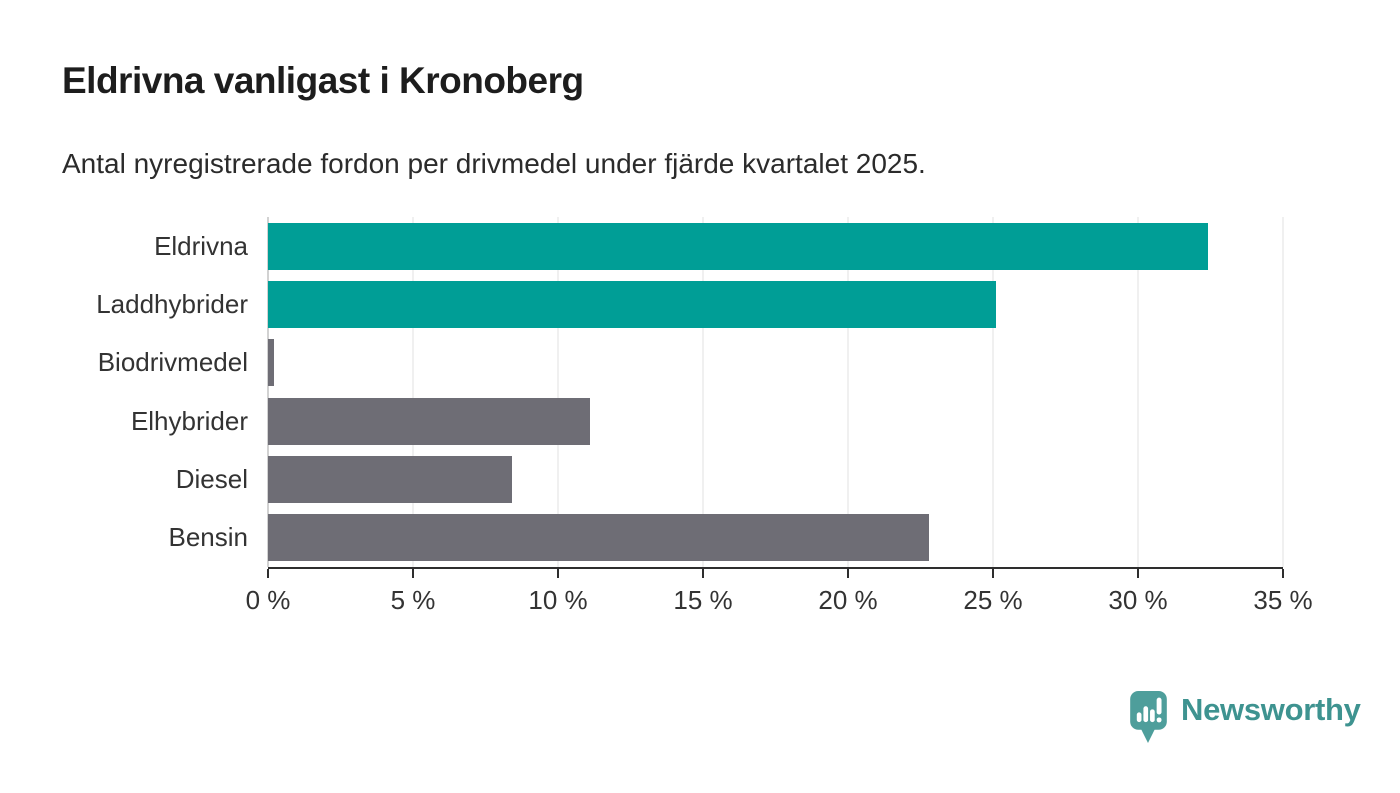 Image resolution: width=1400 pixels, height=793 pixels. I want to click on newsworthy-logo: Newsworthy, so click(1244, 717).